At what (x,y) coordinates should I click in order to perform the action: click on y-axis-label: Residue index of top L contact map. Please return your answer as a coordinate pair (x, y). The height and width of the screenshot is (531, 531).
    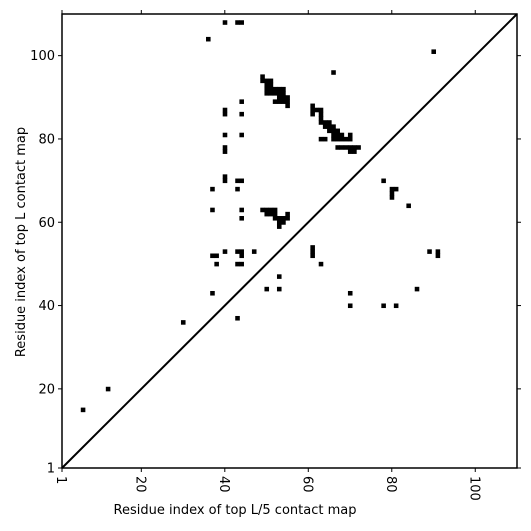
    Looking at the image, I should click on (21, 242).